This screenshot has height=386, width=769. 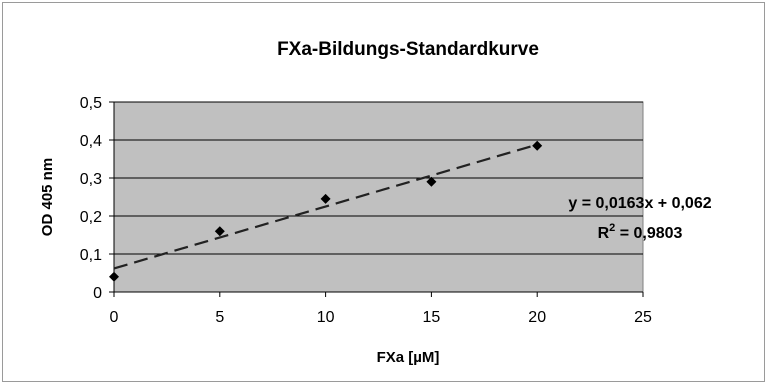 I want to click on x-tick-label: 25, so click(x=643, y=317).